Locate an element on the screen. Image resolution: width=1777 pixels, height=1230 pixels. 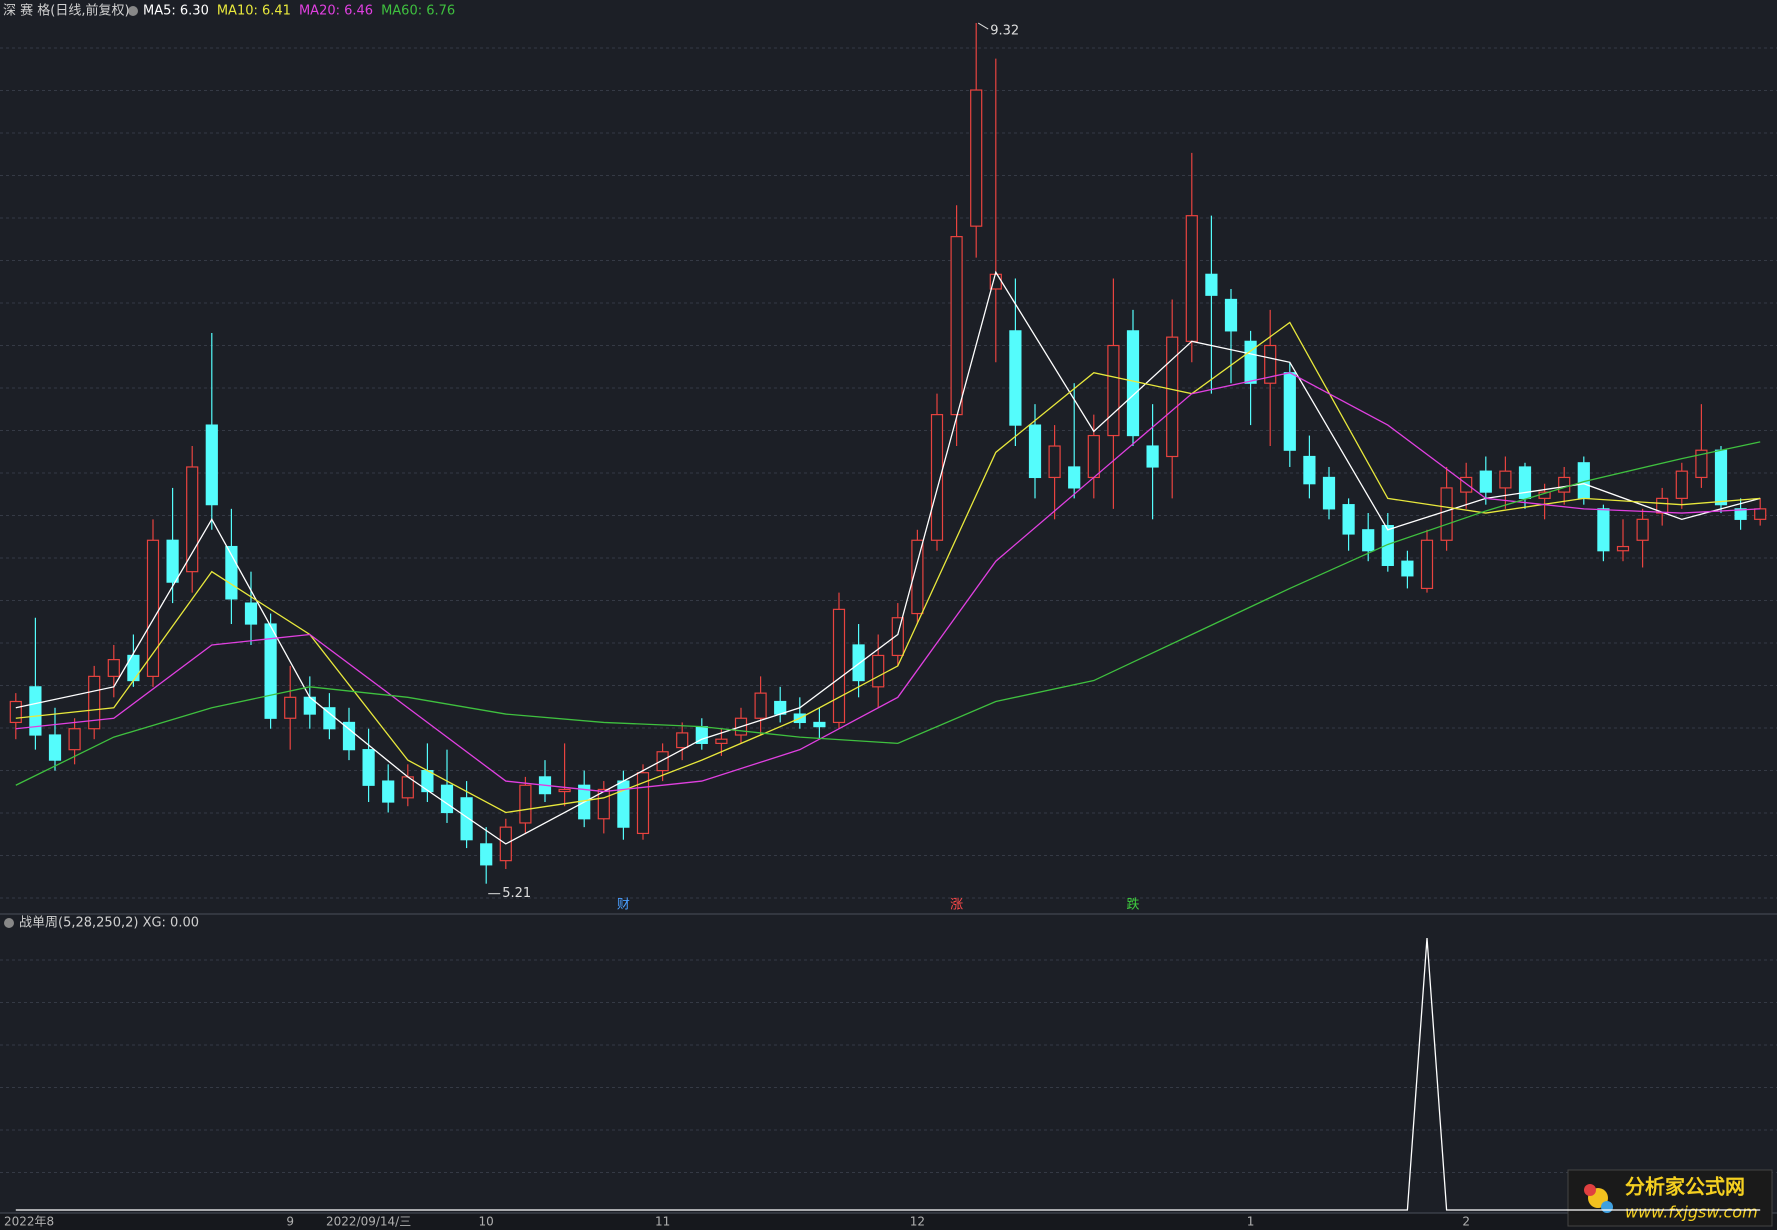
watermark-url: www.fxjgsw.com is located at coordinates (1691, 1212).